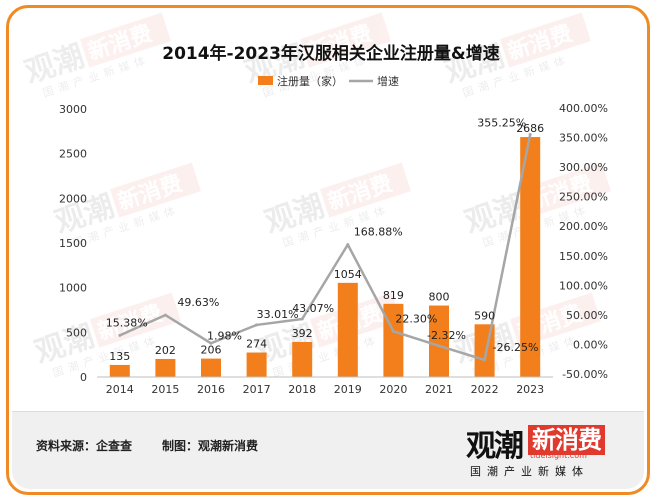  I want to click on legend-label-growth: 增速, so click(388, 81).